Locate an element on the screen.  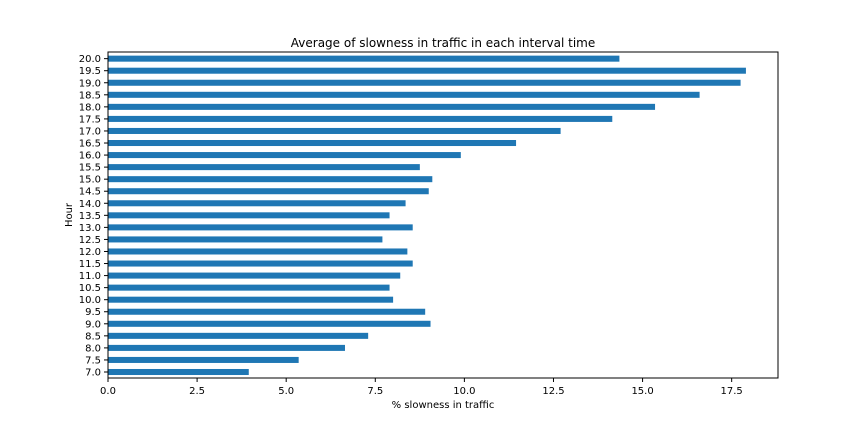
x-tick-label: 0.0 is located at coordinates (108, 391).